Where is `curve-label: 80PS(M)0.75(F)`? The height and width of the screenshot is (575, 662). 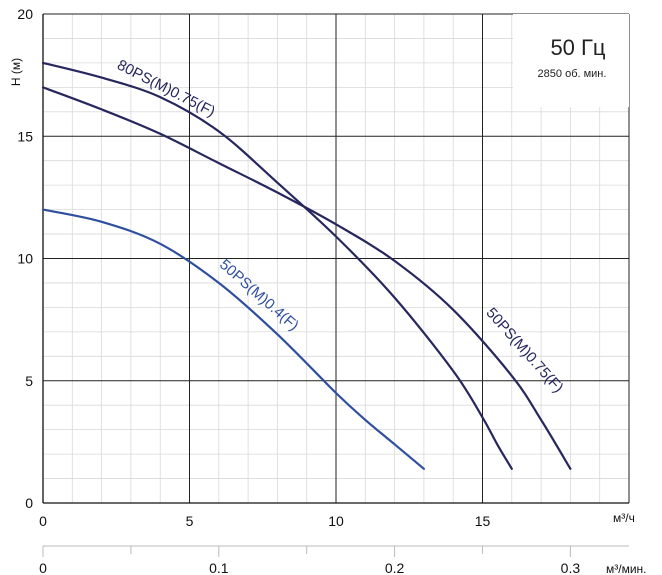
curve-label: 80PS(M)0.75(F) is located at coordinates (166, 89).